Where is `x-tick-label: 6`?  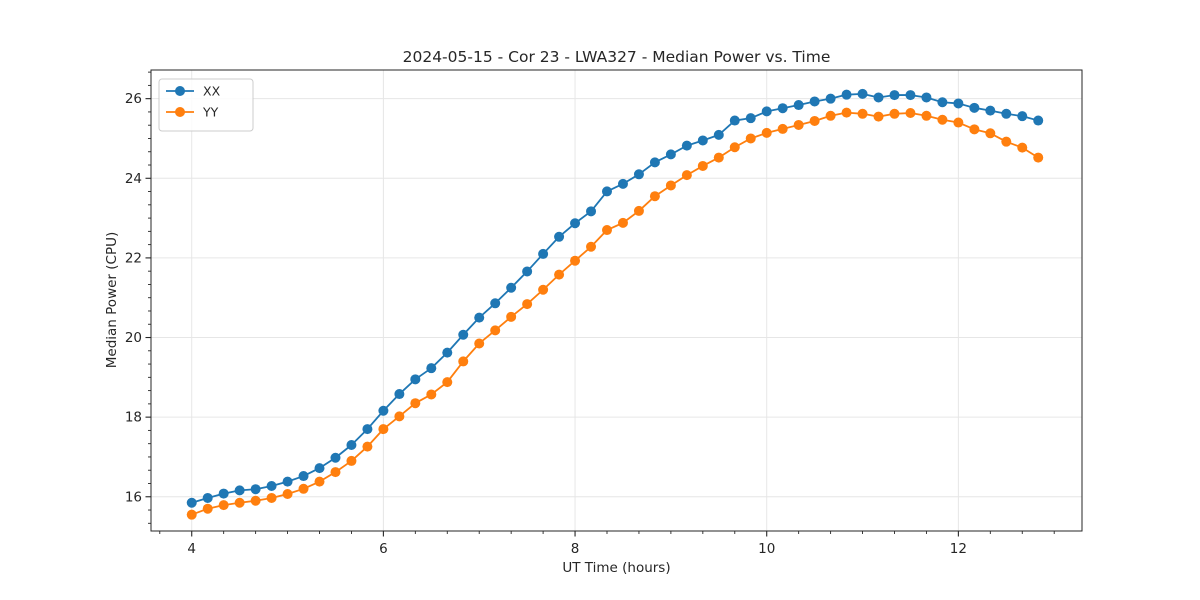 x-tick-label: 6 is located at coordinates (383, 549).